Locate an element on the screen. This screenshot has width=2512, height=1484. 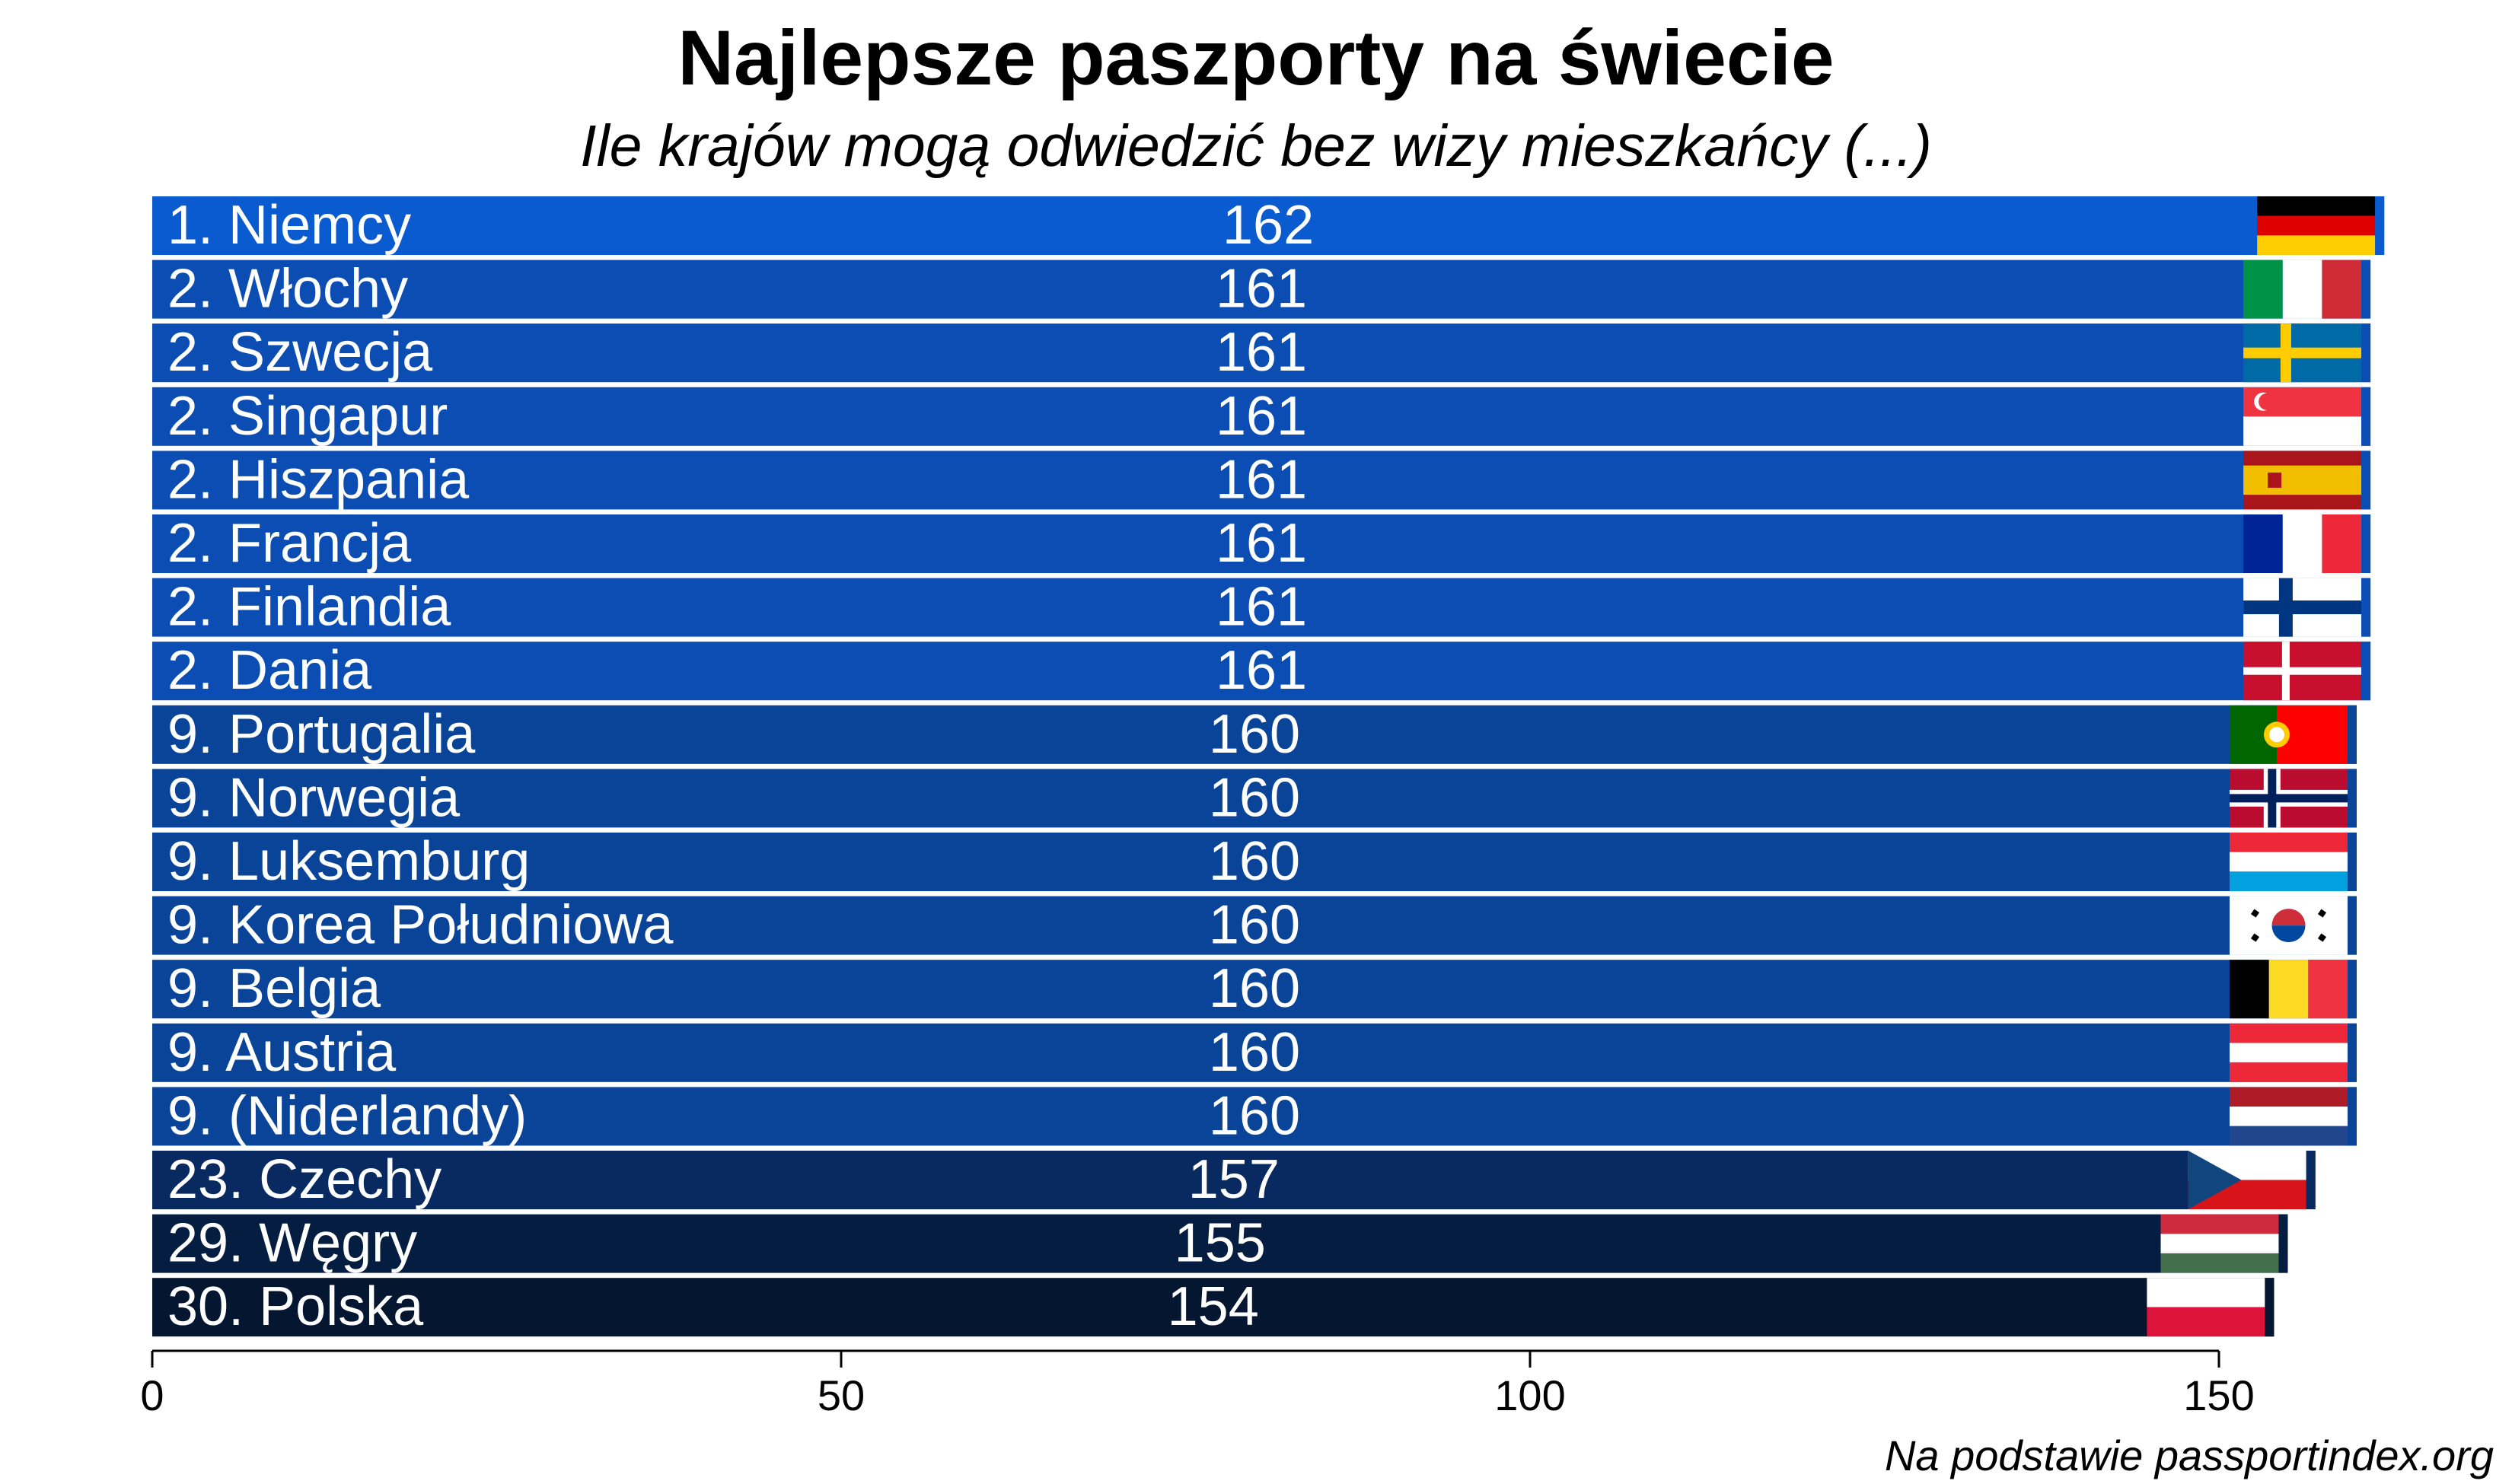
singapore-flag is located at coordinates (2302, 417).